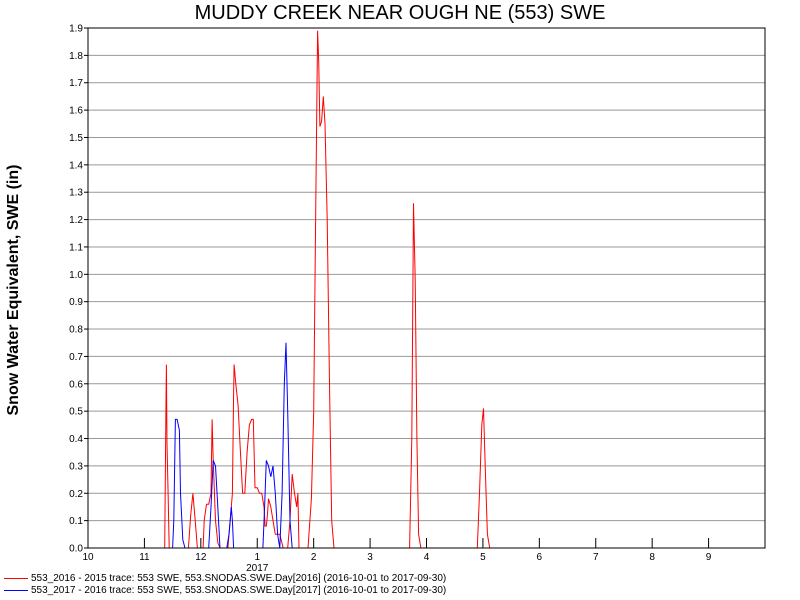 This screenshot has height=600, width=800. I want to click on chart-title: MUDDY CREEK NEAR OUGH NE (553) SWE, so click(400, 13).